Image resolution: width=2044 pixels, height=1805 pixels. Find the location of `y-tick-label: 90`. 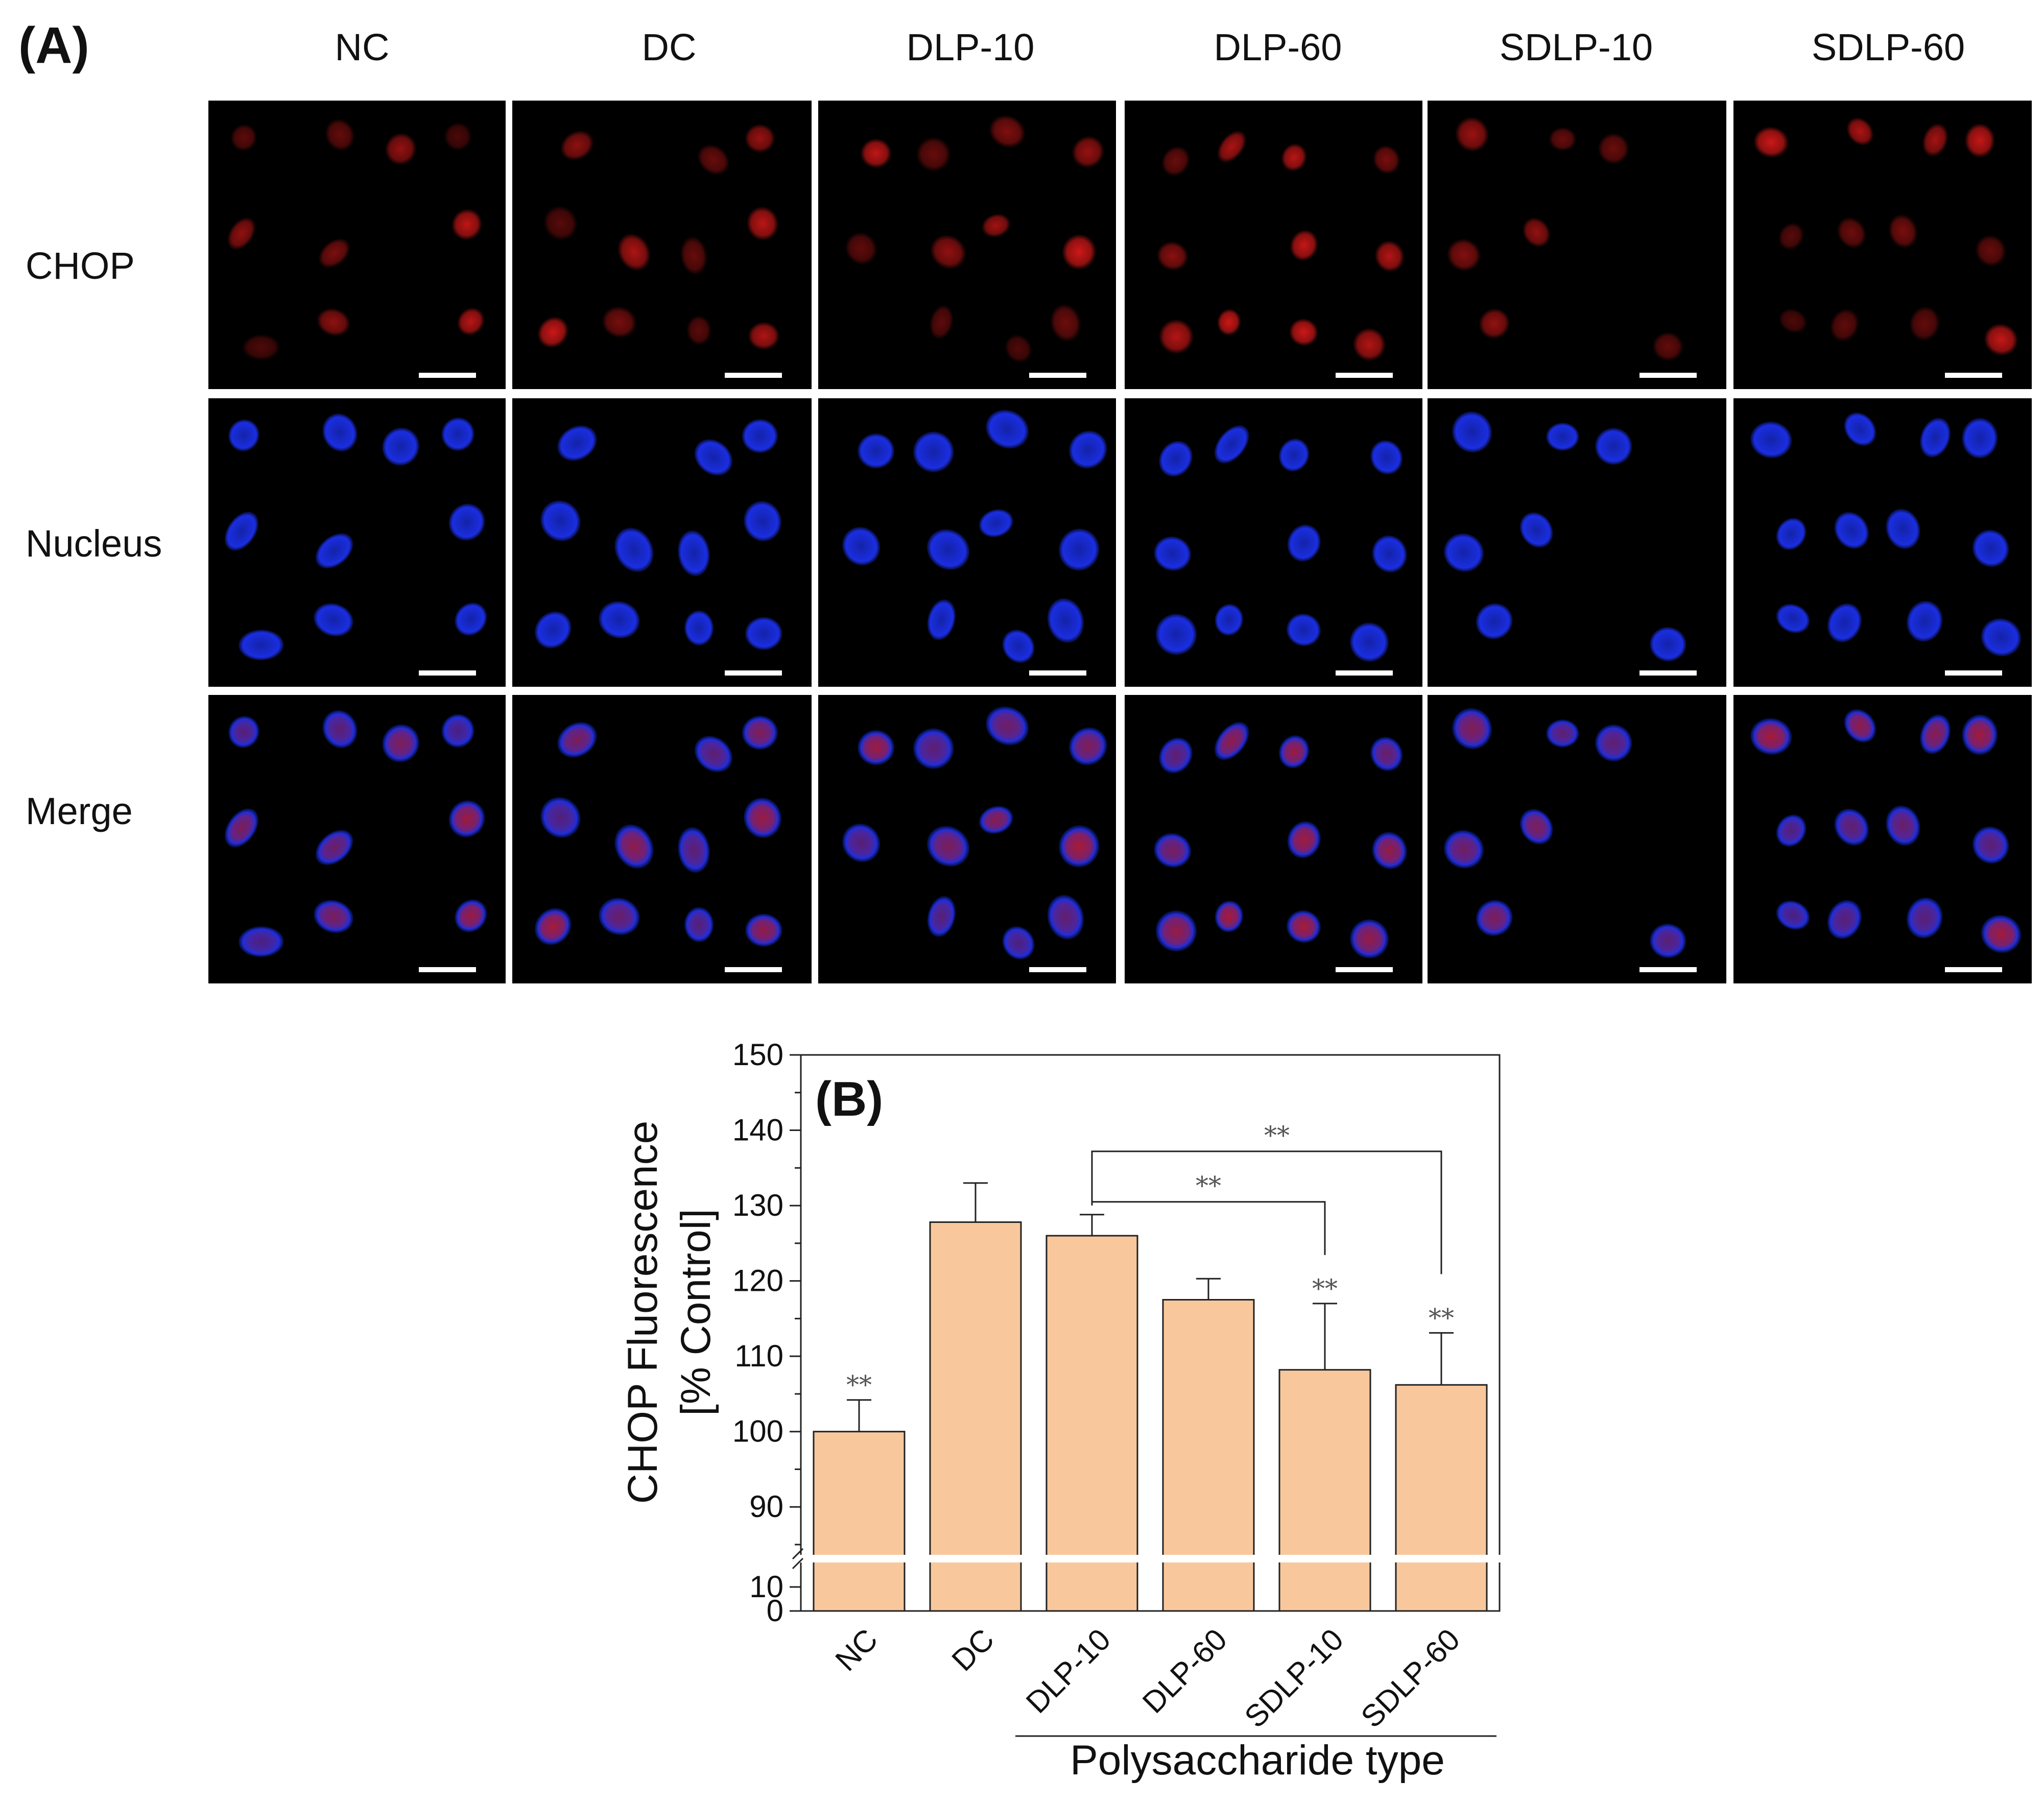

y-tick-label: 90 is located at coordinates (766, 1506).